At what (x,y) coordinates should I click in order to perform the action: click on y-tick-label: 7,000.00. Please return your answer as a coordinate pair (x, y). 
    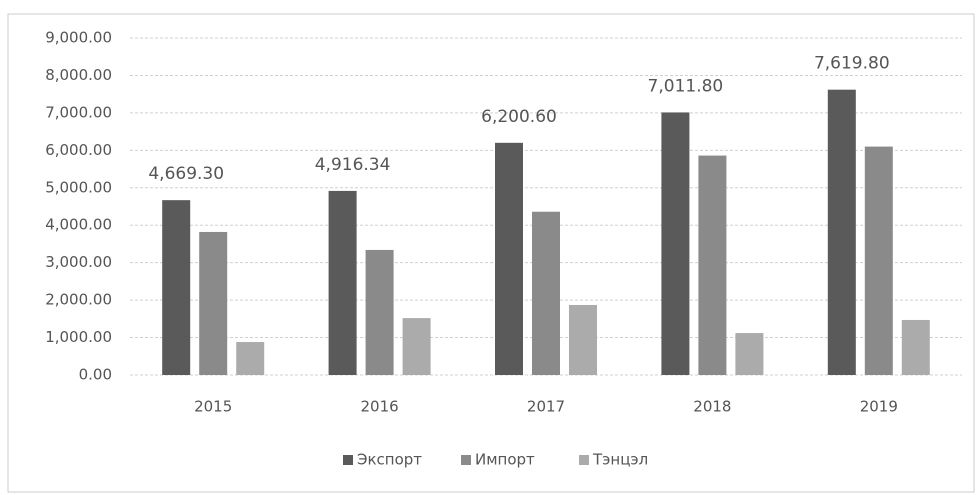
    Looking at the image, I should click on (78, 112).